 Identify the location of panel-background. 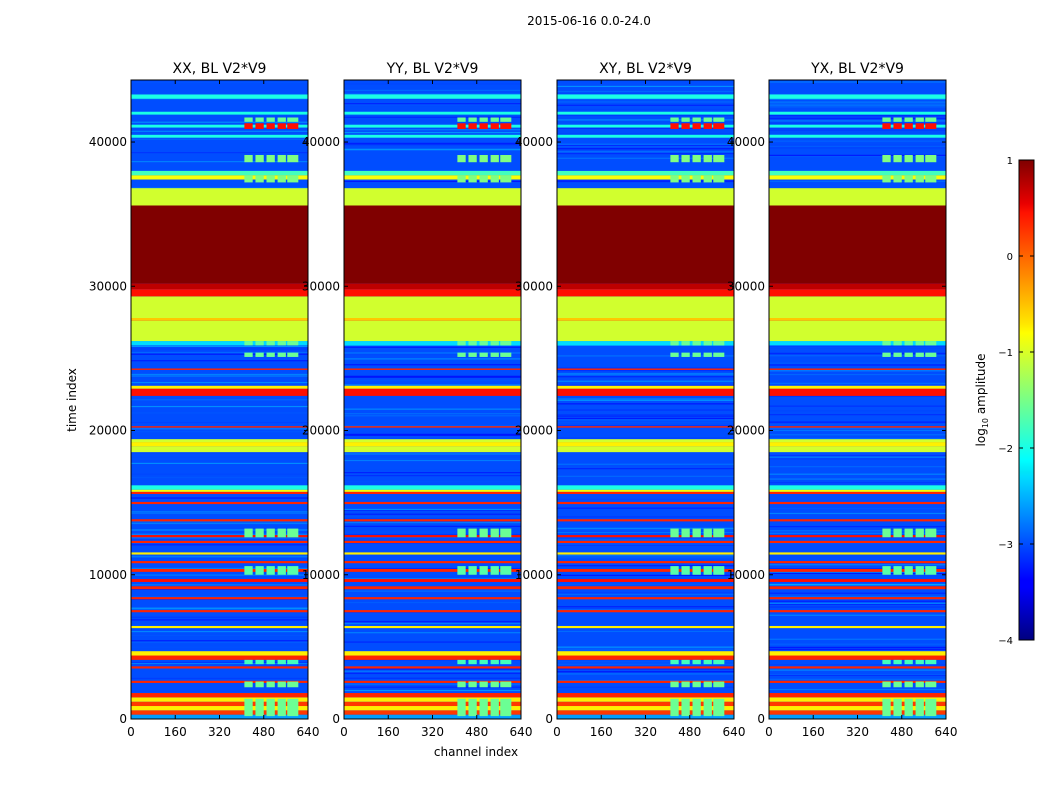
(857, 399).